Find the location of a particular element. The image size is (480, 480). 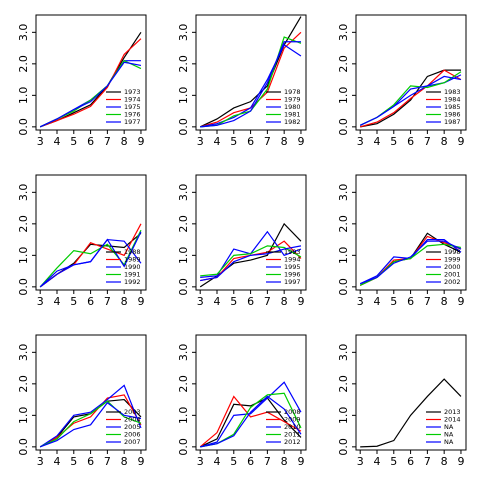

legend-label: 1977 is located at coordinates (132, 122).